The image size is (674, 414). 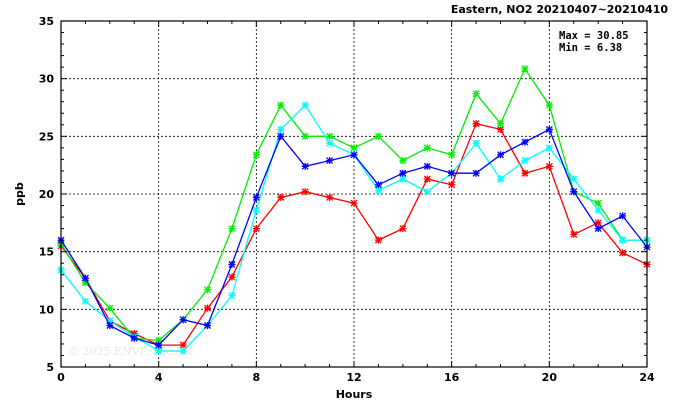 I want to click on x-tick-label: 8, so click(x=257, y=377).